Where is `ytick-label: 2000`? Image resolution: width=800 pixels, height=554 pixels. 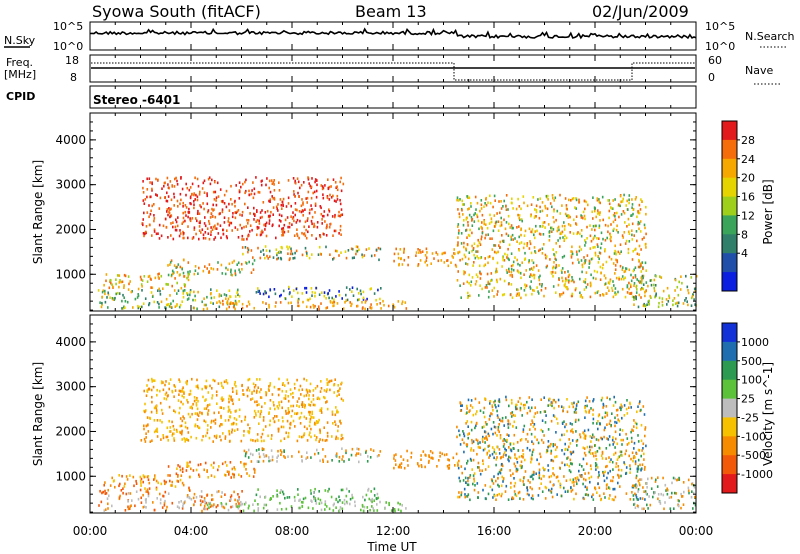 ytick-label: 2000 is located at coordinates (70, 431).